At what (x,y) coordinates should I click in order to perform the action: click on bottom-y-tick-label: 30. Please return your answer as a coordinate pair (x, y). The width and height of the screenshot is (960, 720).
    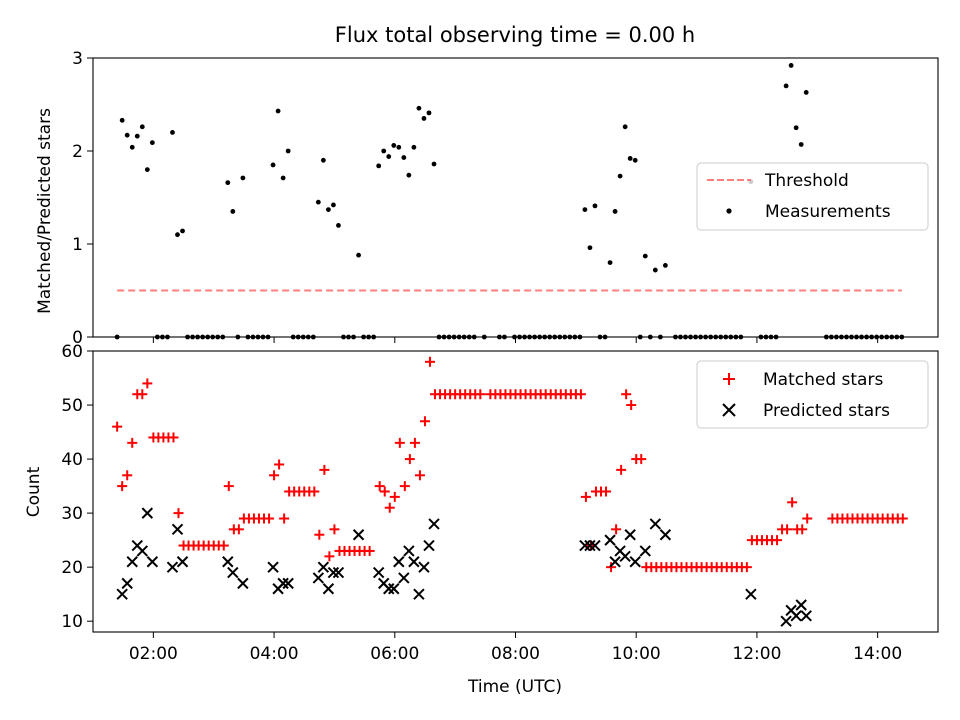
    Looking at the image, I should click on (72, 514).